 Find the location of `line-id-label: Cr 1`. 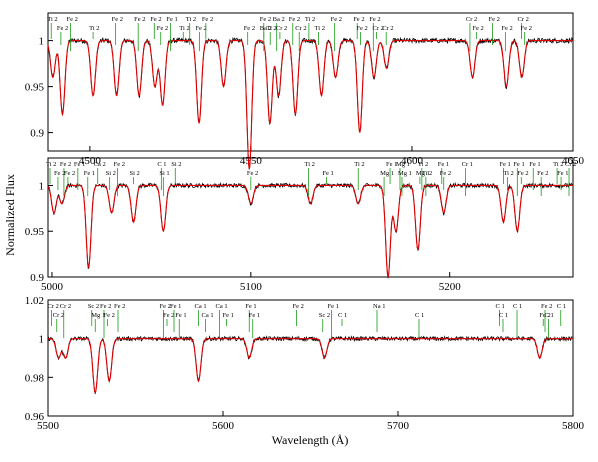

line-id-label: Cr 1 is located at coordinates (467, 164).